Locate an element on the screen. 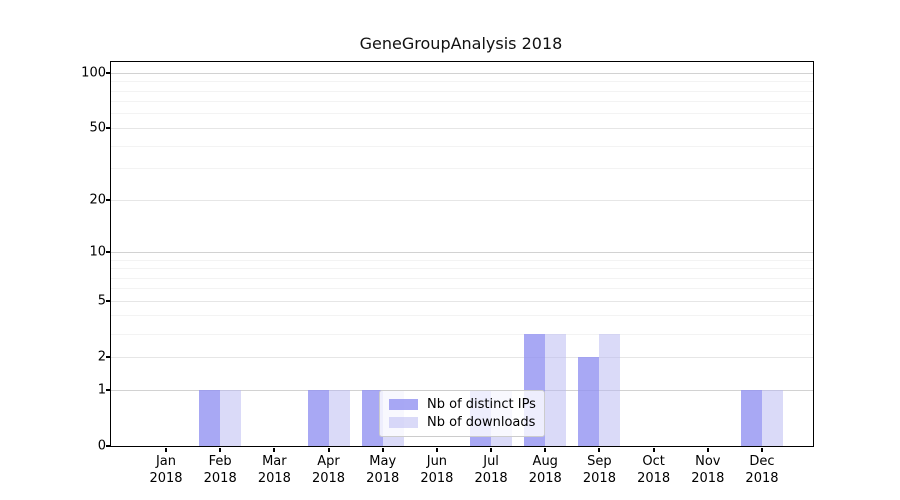 Image resolution: width=900 pixels, height=500 pixels. x-tick-jun is located at coordinates (436, 450).